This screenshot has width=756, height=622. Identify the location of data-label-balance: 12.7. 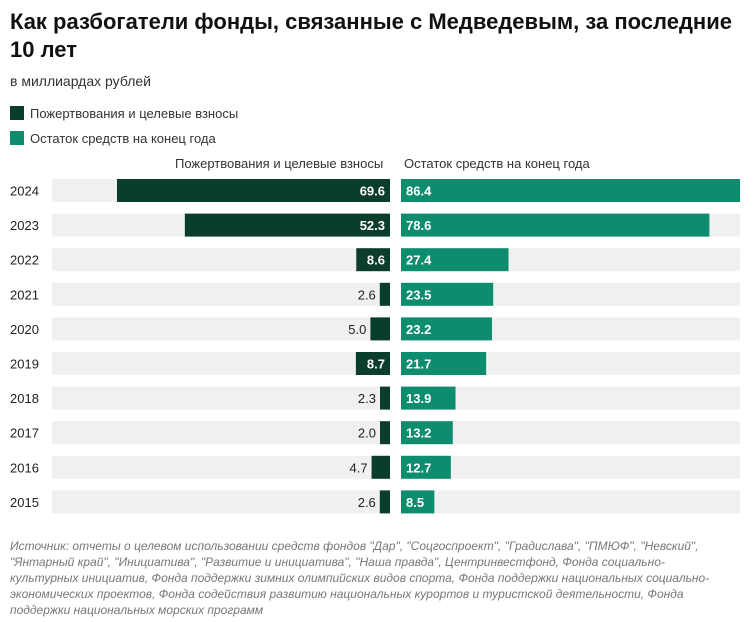
(418, 467).